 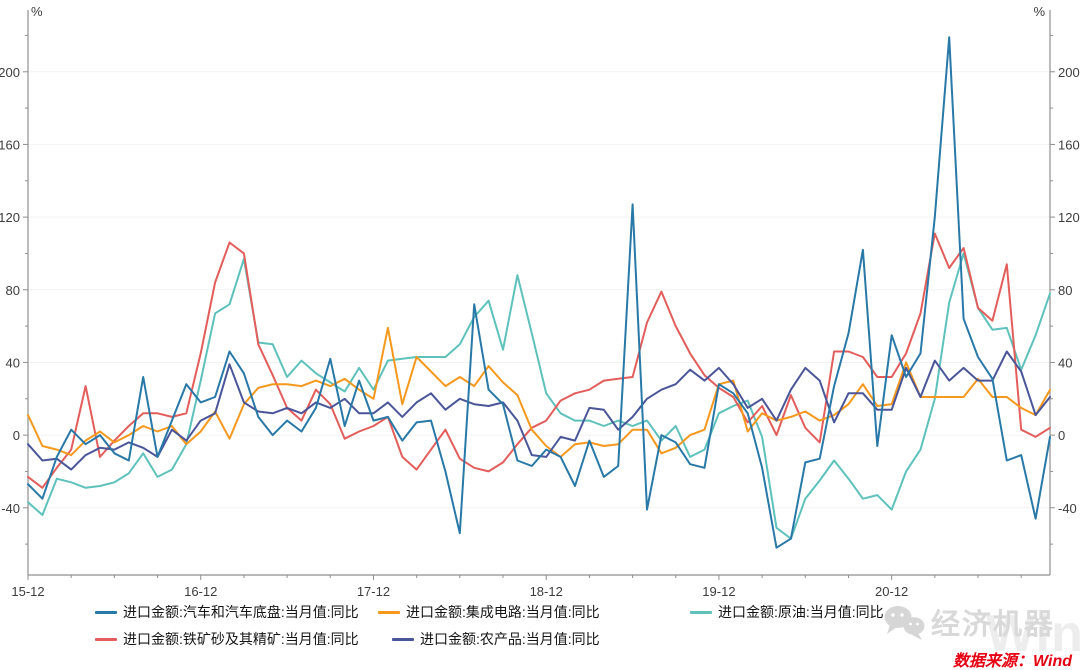 I want to click on legend-item-integrated-circuits: 进口金额:集成电路:当月值:同比, so click(x=489, y=612).